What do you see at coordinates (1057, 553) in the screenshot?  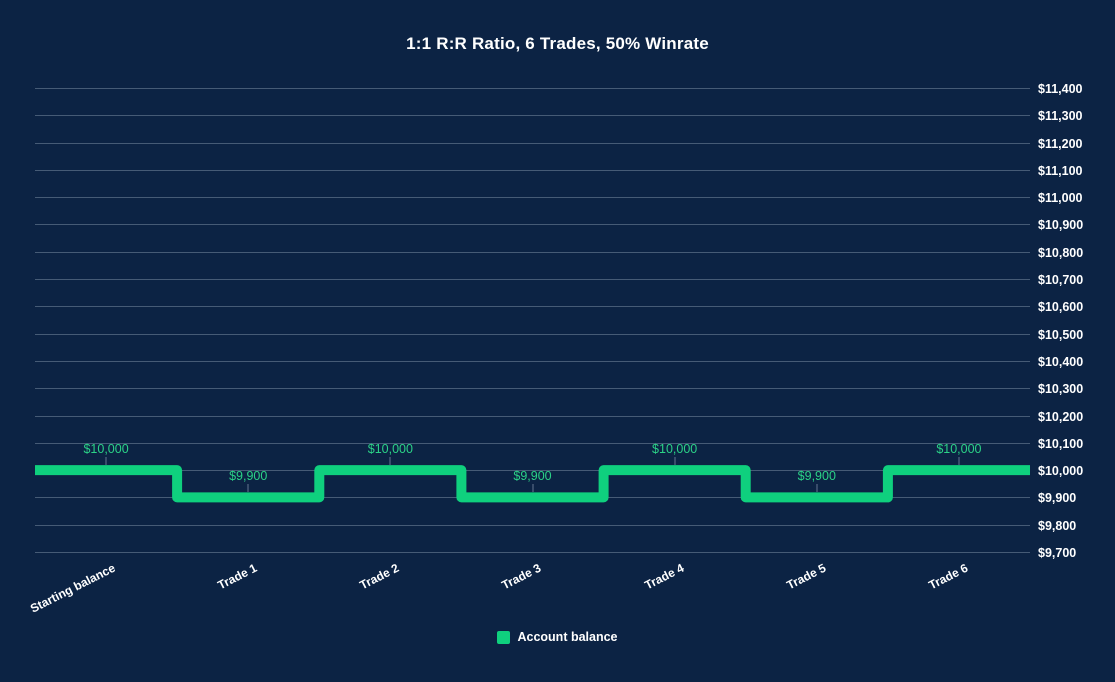 I see `y-axis-tick-label: $9,700` at bounding box center [1057, 553].